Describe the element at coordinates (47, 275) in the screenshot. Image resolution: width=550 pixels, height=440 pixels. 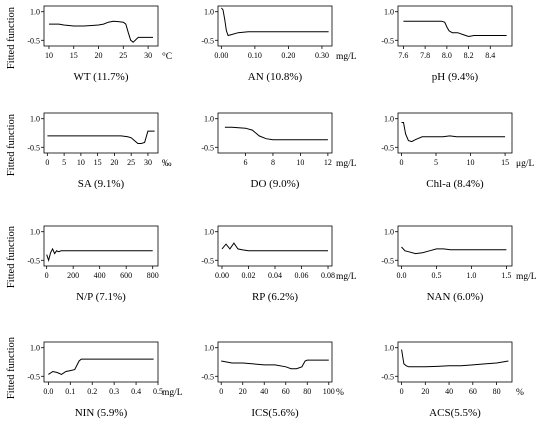
I see `panel-7-x-tick-label: 0` at that location.